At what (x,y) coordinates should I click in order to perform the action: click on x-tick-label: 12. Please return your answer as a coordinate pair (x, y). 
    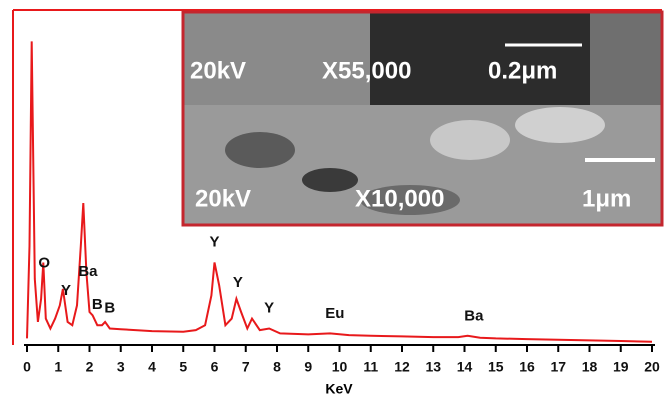
    Looking at the image, I should click on (402, 367).